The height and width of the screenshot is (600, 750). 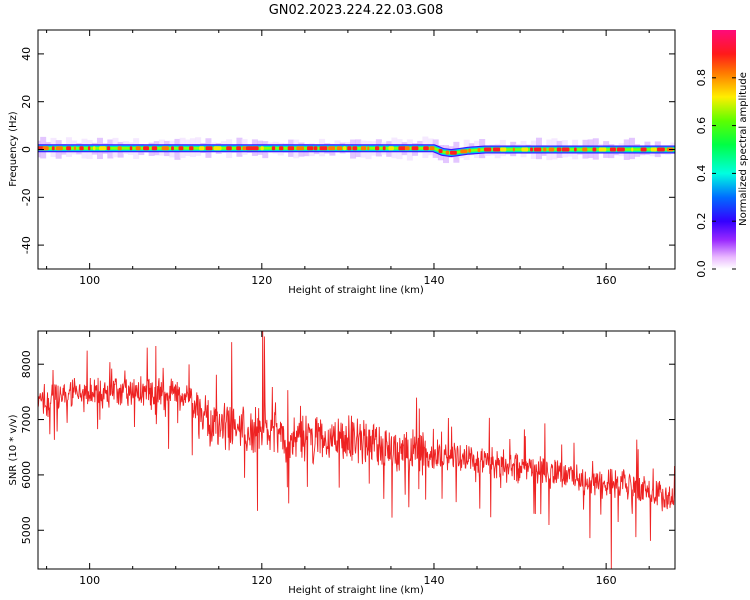 I want to click on spectrogram-ytick-label-40: 40, so click(x=26, y=54).